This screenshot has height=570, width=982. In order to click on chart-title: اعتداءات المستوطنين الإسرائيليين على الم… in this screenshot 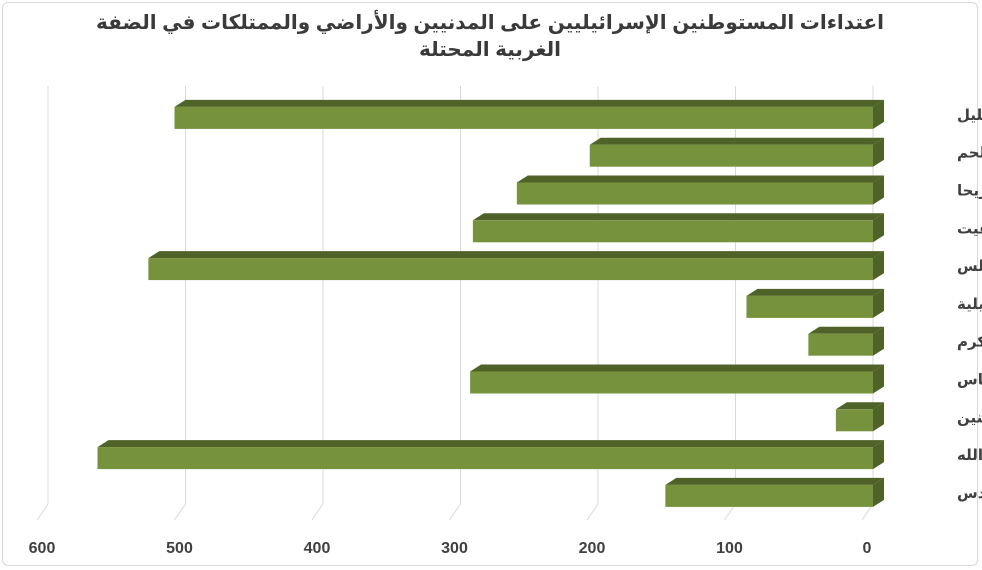, I will do `click(490, 36)`.